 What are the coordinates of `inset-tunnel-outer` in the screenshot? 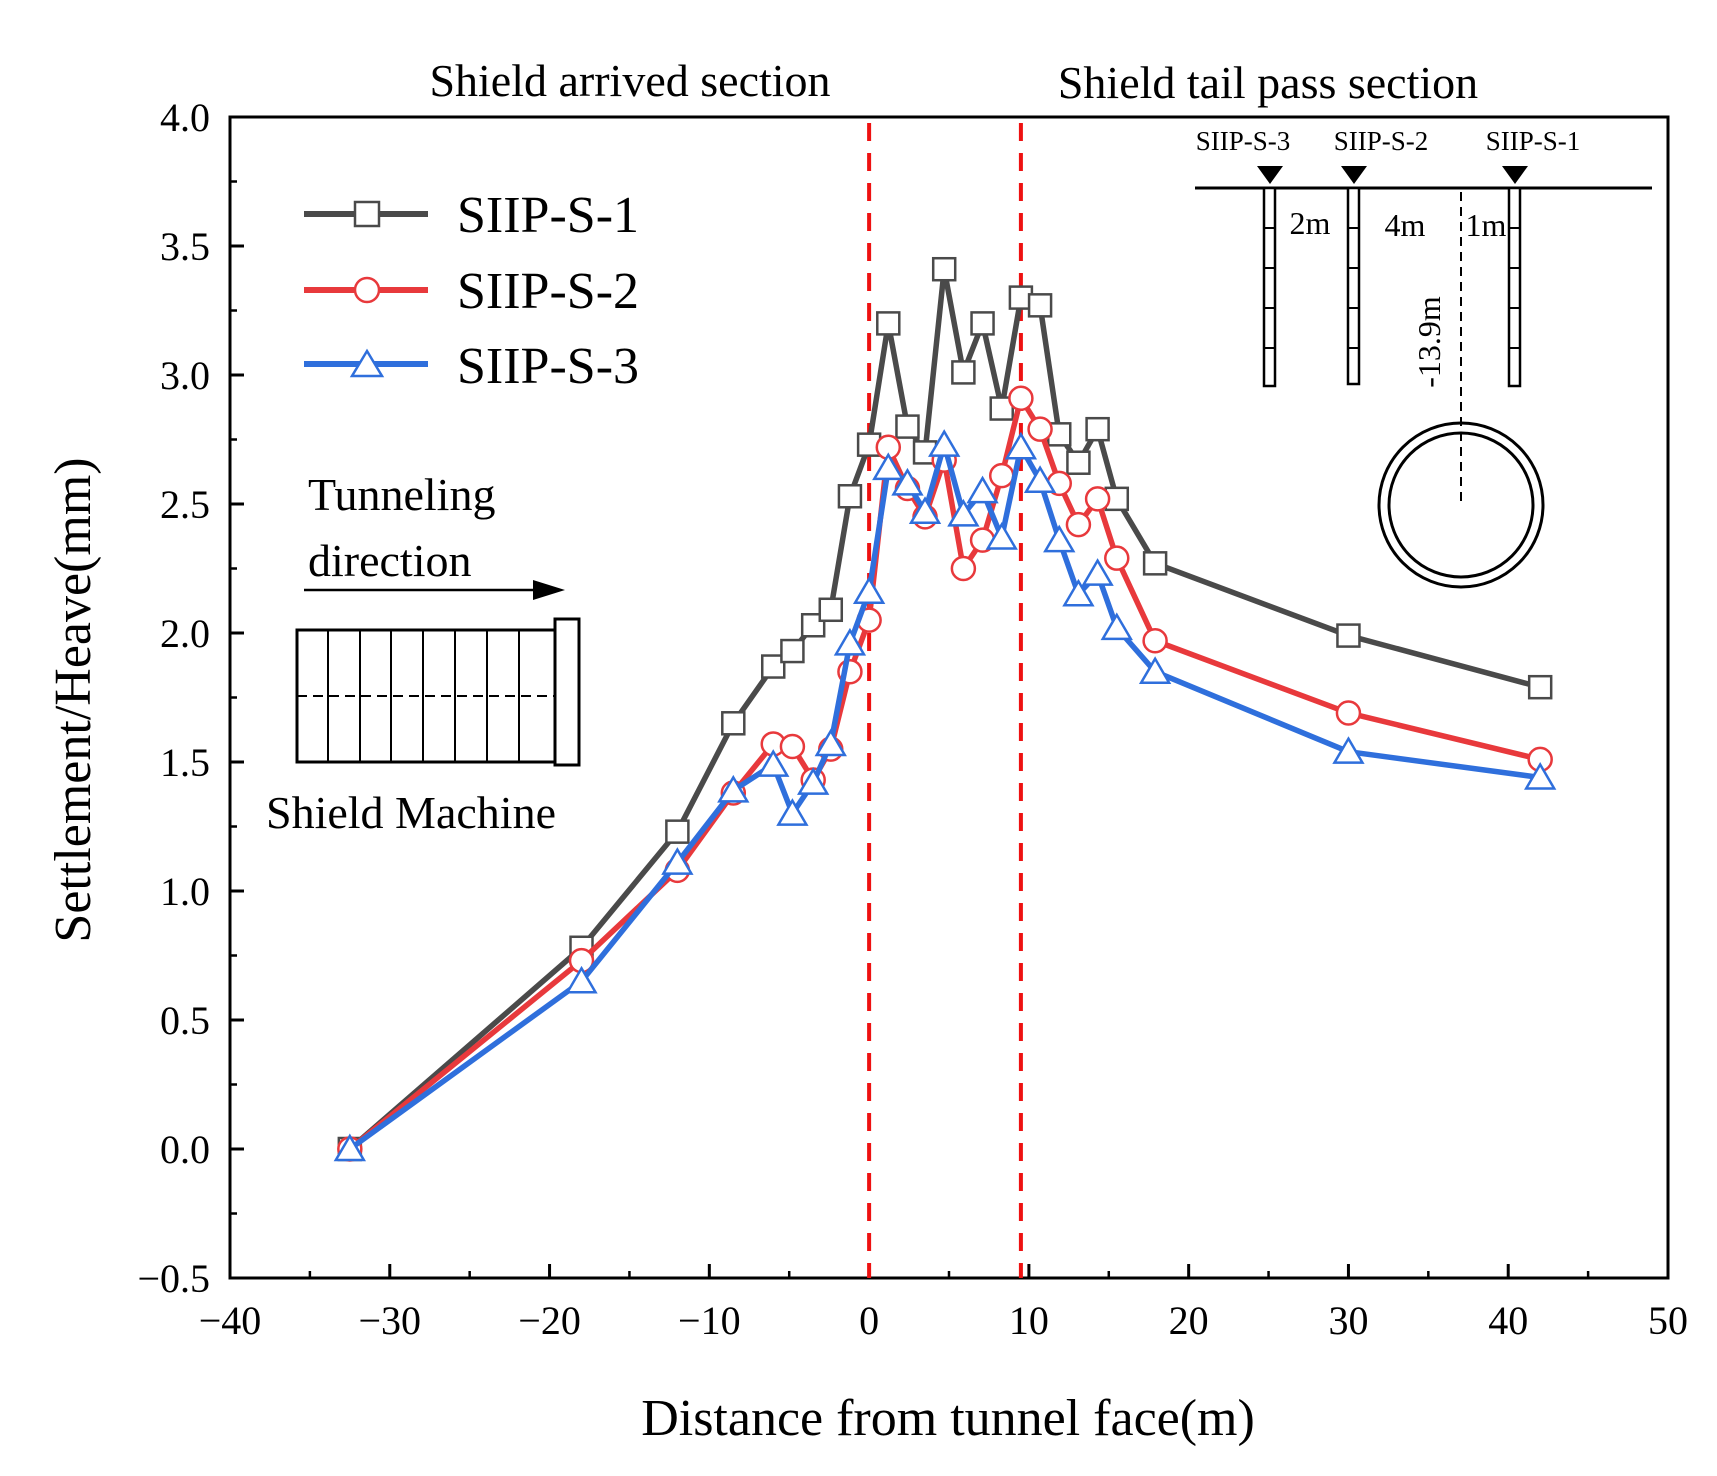 It's located at (1461, 505).